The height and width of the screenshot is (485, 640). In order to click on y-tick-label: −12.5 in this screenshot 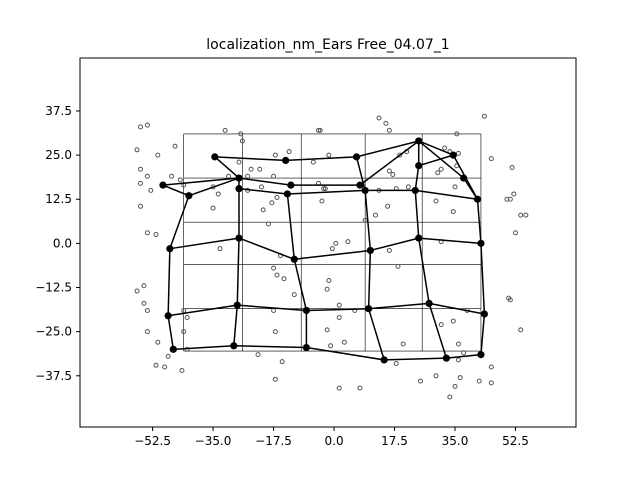, I will do `click(53, 288)`.